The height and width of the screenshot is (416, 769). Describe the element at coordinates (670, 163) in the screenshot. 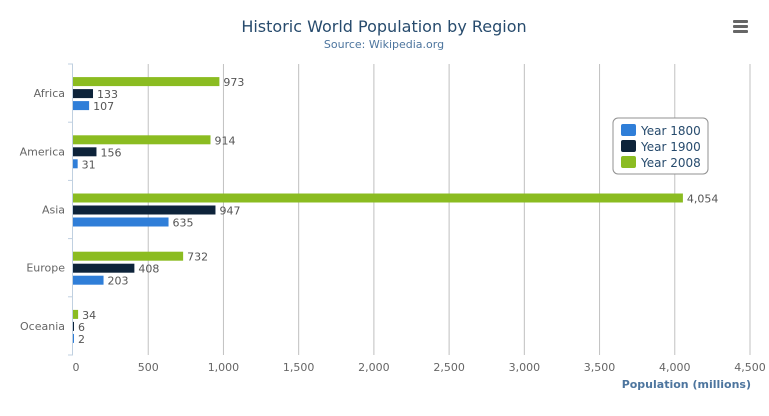

I see `legend-label: Year 2008` at that location.